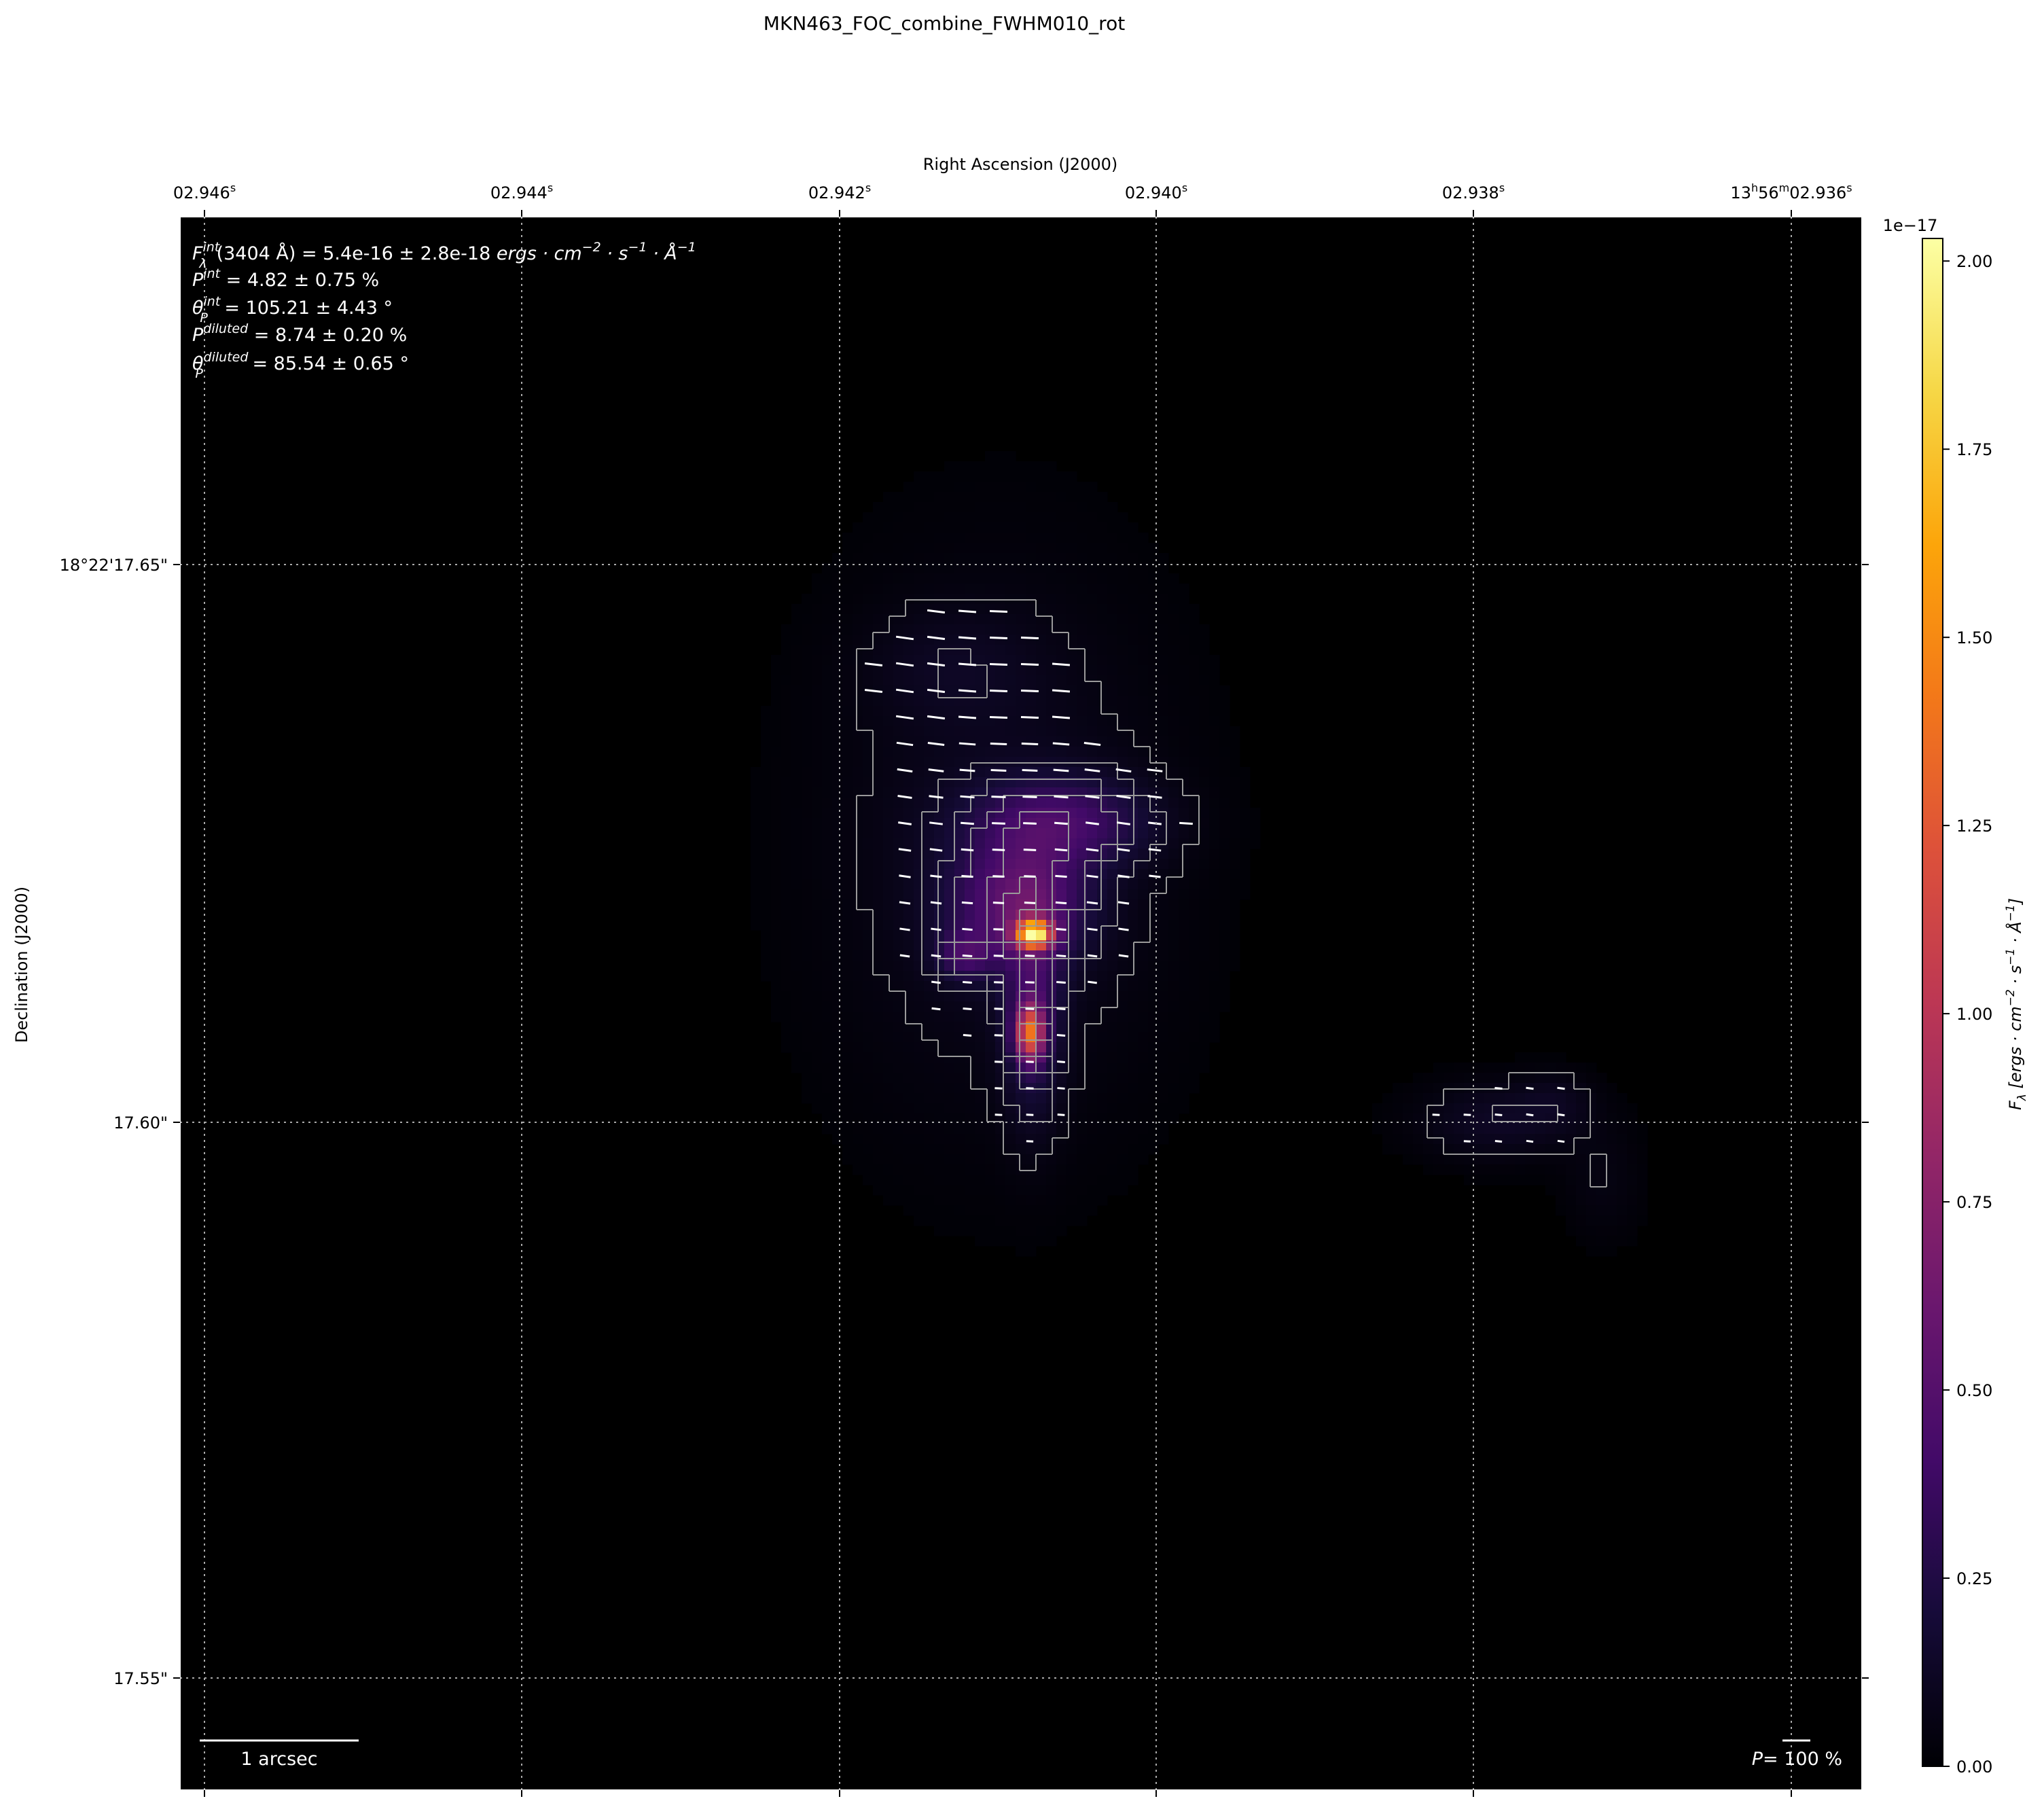 The height and width of the screenshot is (1803, 2044). What do you see at coordinates (204, 191) in the screenshot?
I see `x-tick-label: 02.946s` at bounding box center [204, 191].